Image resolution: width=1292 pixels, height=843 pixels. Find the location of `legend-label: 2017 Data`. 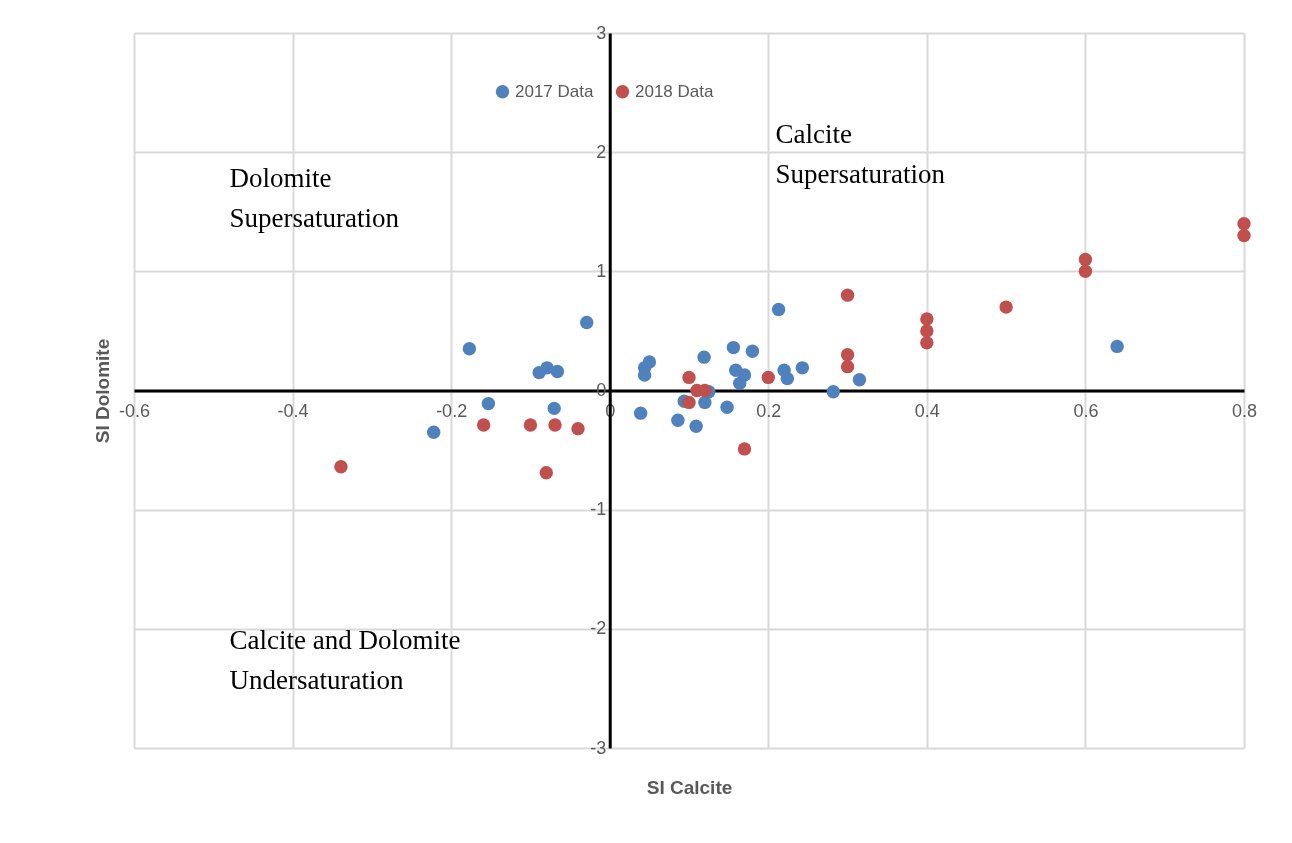

legend-label: 2017 Data is located at coordinates (554, 91).